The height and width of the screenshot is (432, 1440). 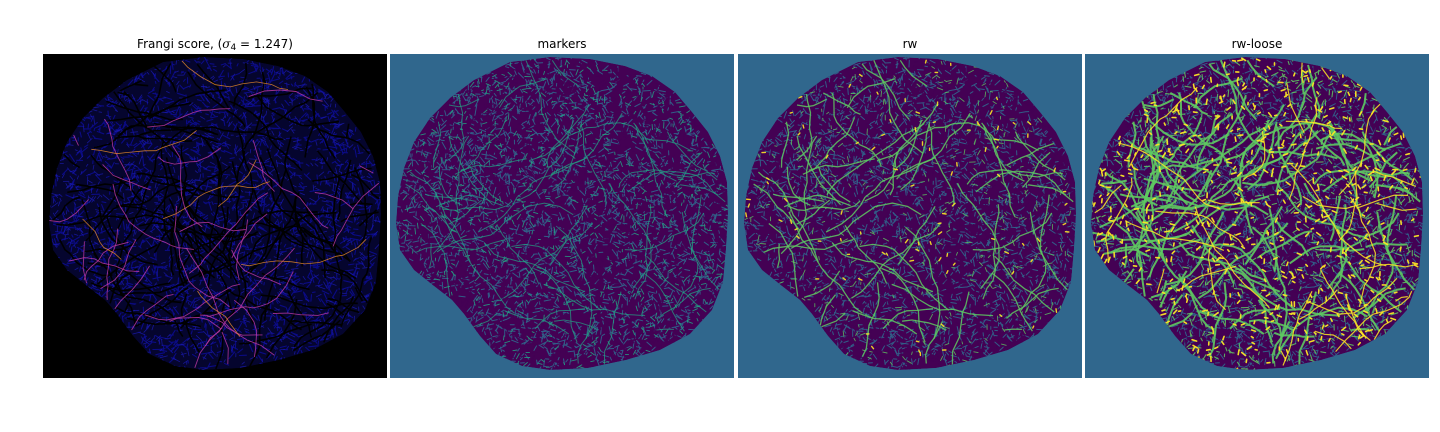 What do you see at coordinates (215, 45) in the screenshot?
I see `frangi-title: Frangi score, (σ4 = 1.247)` at bounding box center [215, 45].